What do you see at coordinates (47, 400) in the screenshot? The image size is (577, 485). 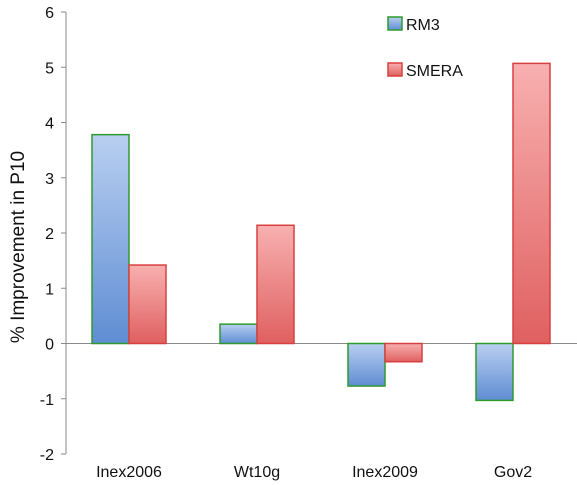 I see `y-tick-label: -1` at bounding box center [47, 400].